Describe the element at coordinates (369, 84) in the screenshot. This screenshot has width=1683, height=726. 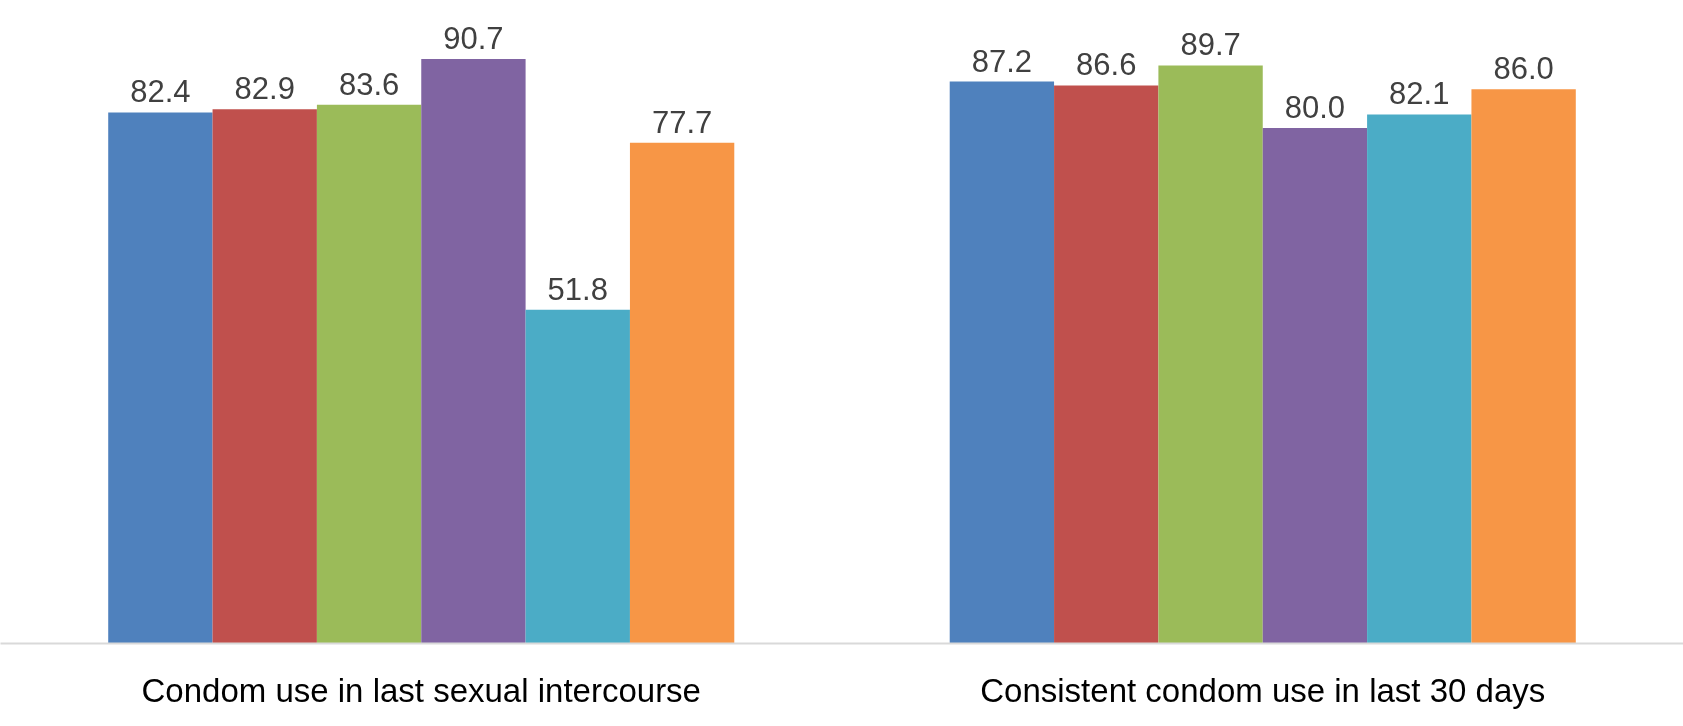
I see `data-label: 83.6` at that location.